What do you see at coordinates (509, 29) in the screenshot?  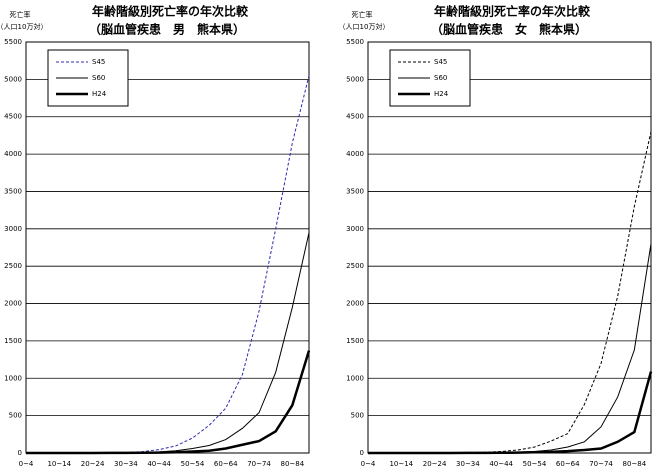 I see `chart-subtitle: （脳血管疾患 女 熊本県）` at bounding box center [509, 29].